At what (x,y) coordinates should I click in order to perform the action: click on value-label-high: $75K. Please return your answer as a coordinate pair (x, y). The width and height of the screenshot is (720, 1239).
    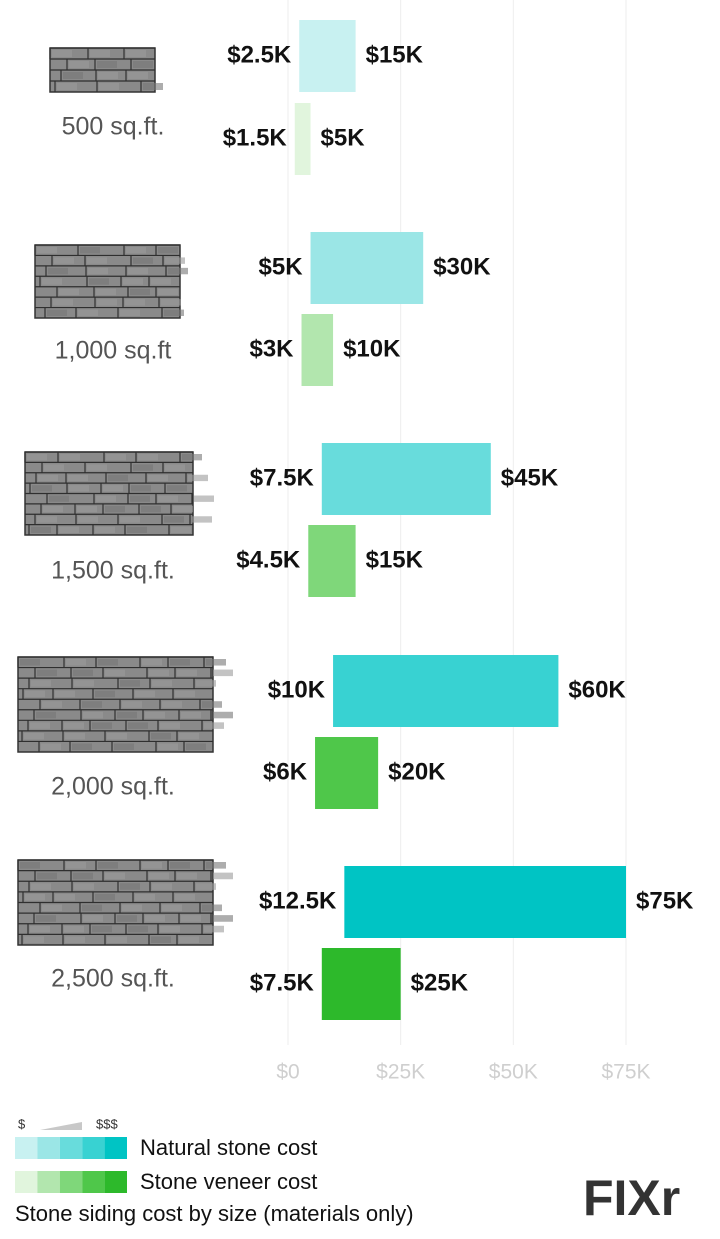
    Looking at the image, I should click on (665, 900).